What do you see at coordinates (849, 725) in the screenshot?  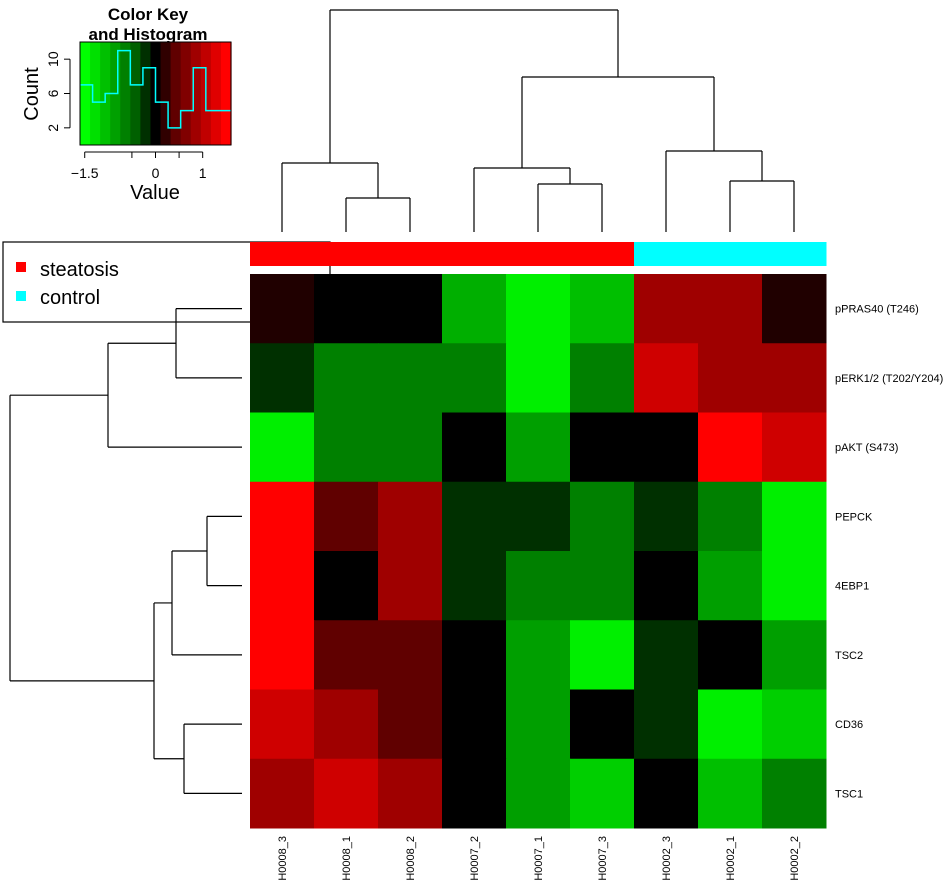 I see `row-label: CD36` at bounding box center [849, 725].